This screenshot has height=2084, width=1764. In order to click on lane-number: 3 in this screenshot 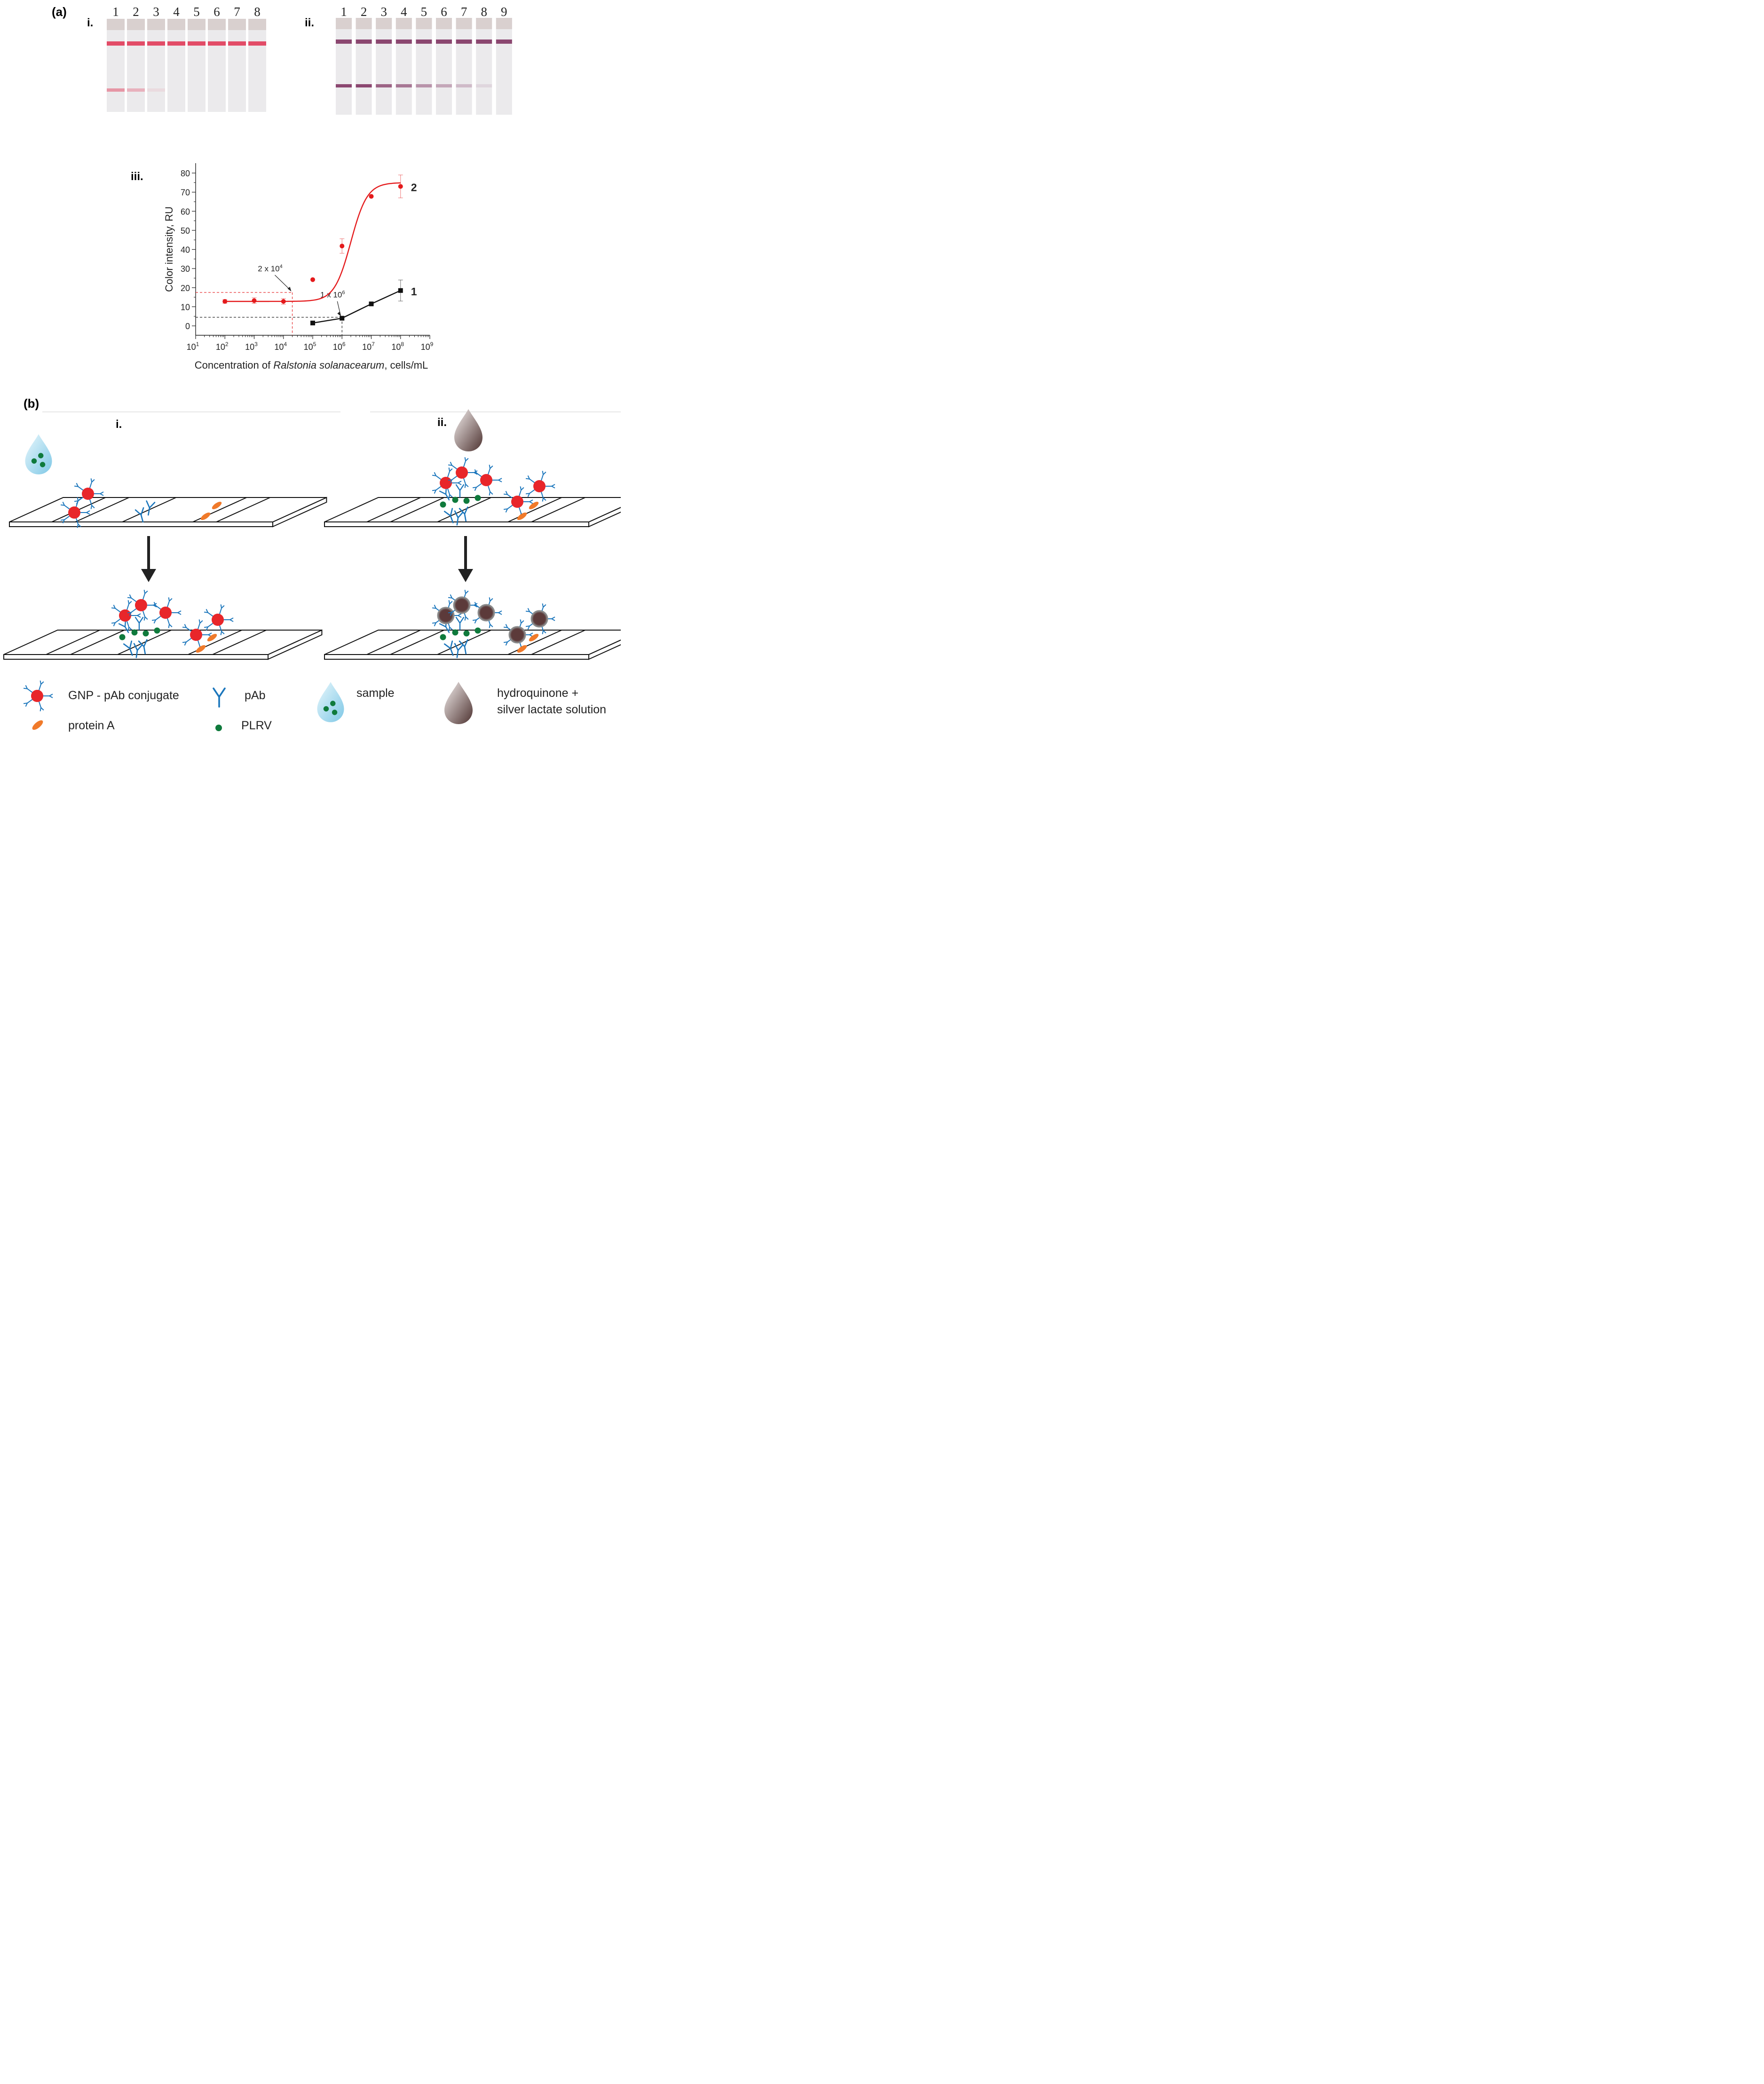, I will do `click(383, 12)`.